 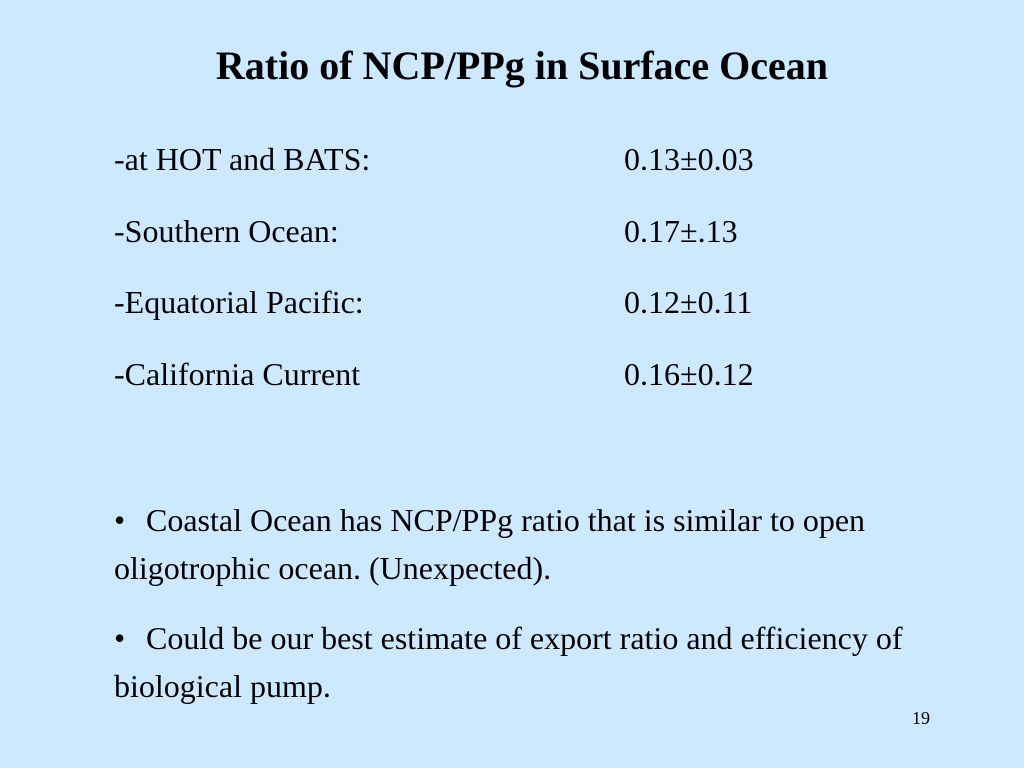 I want to click on ratio-row-southern-ocean: -Southern Ocean: 0.17±.13, so click(x=504, y=231).